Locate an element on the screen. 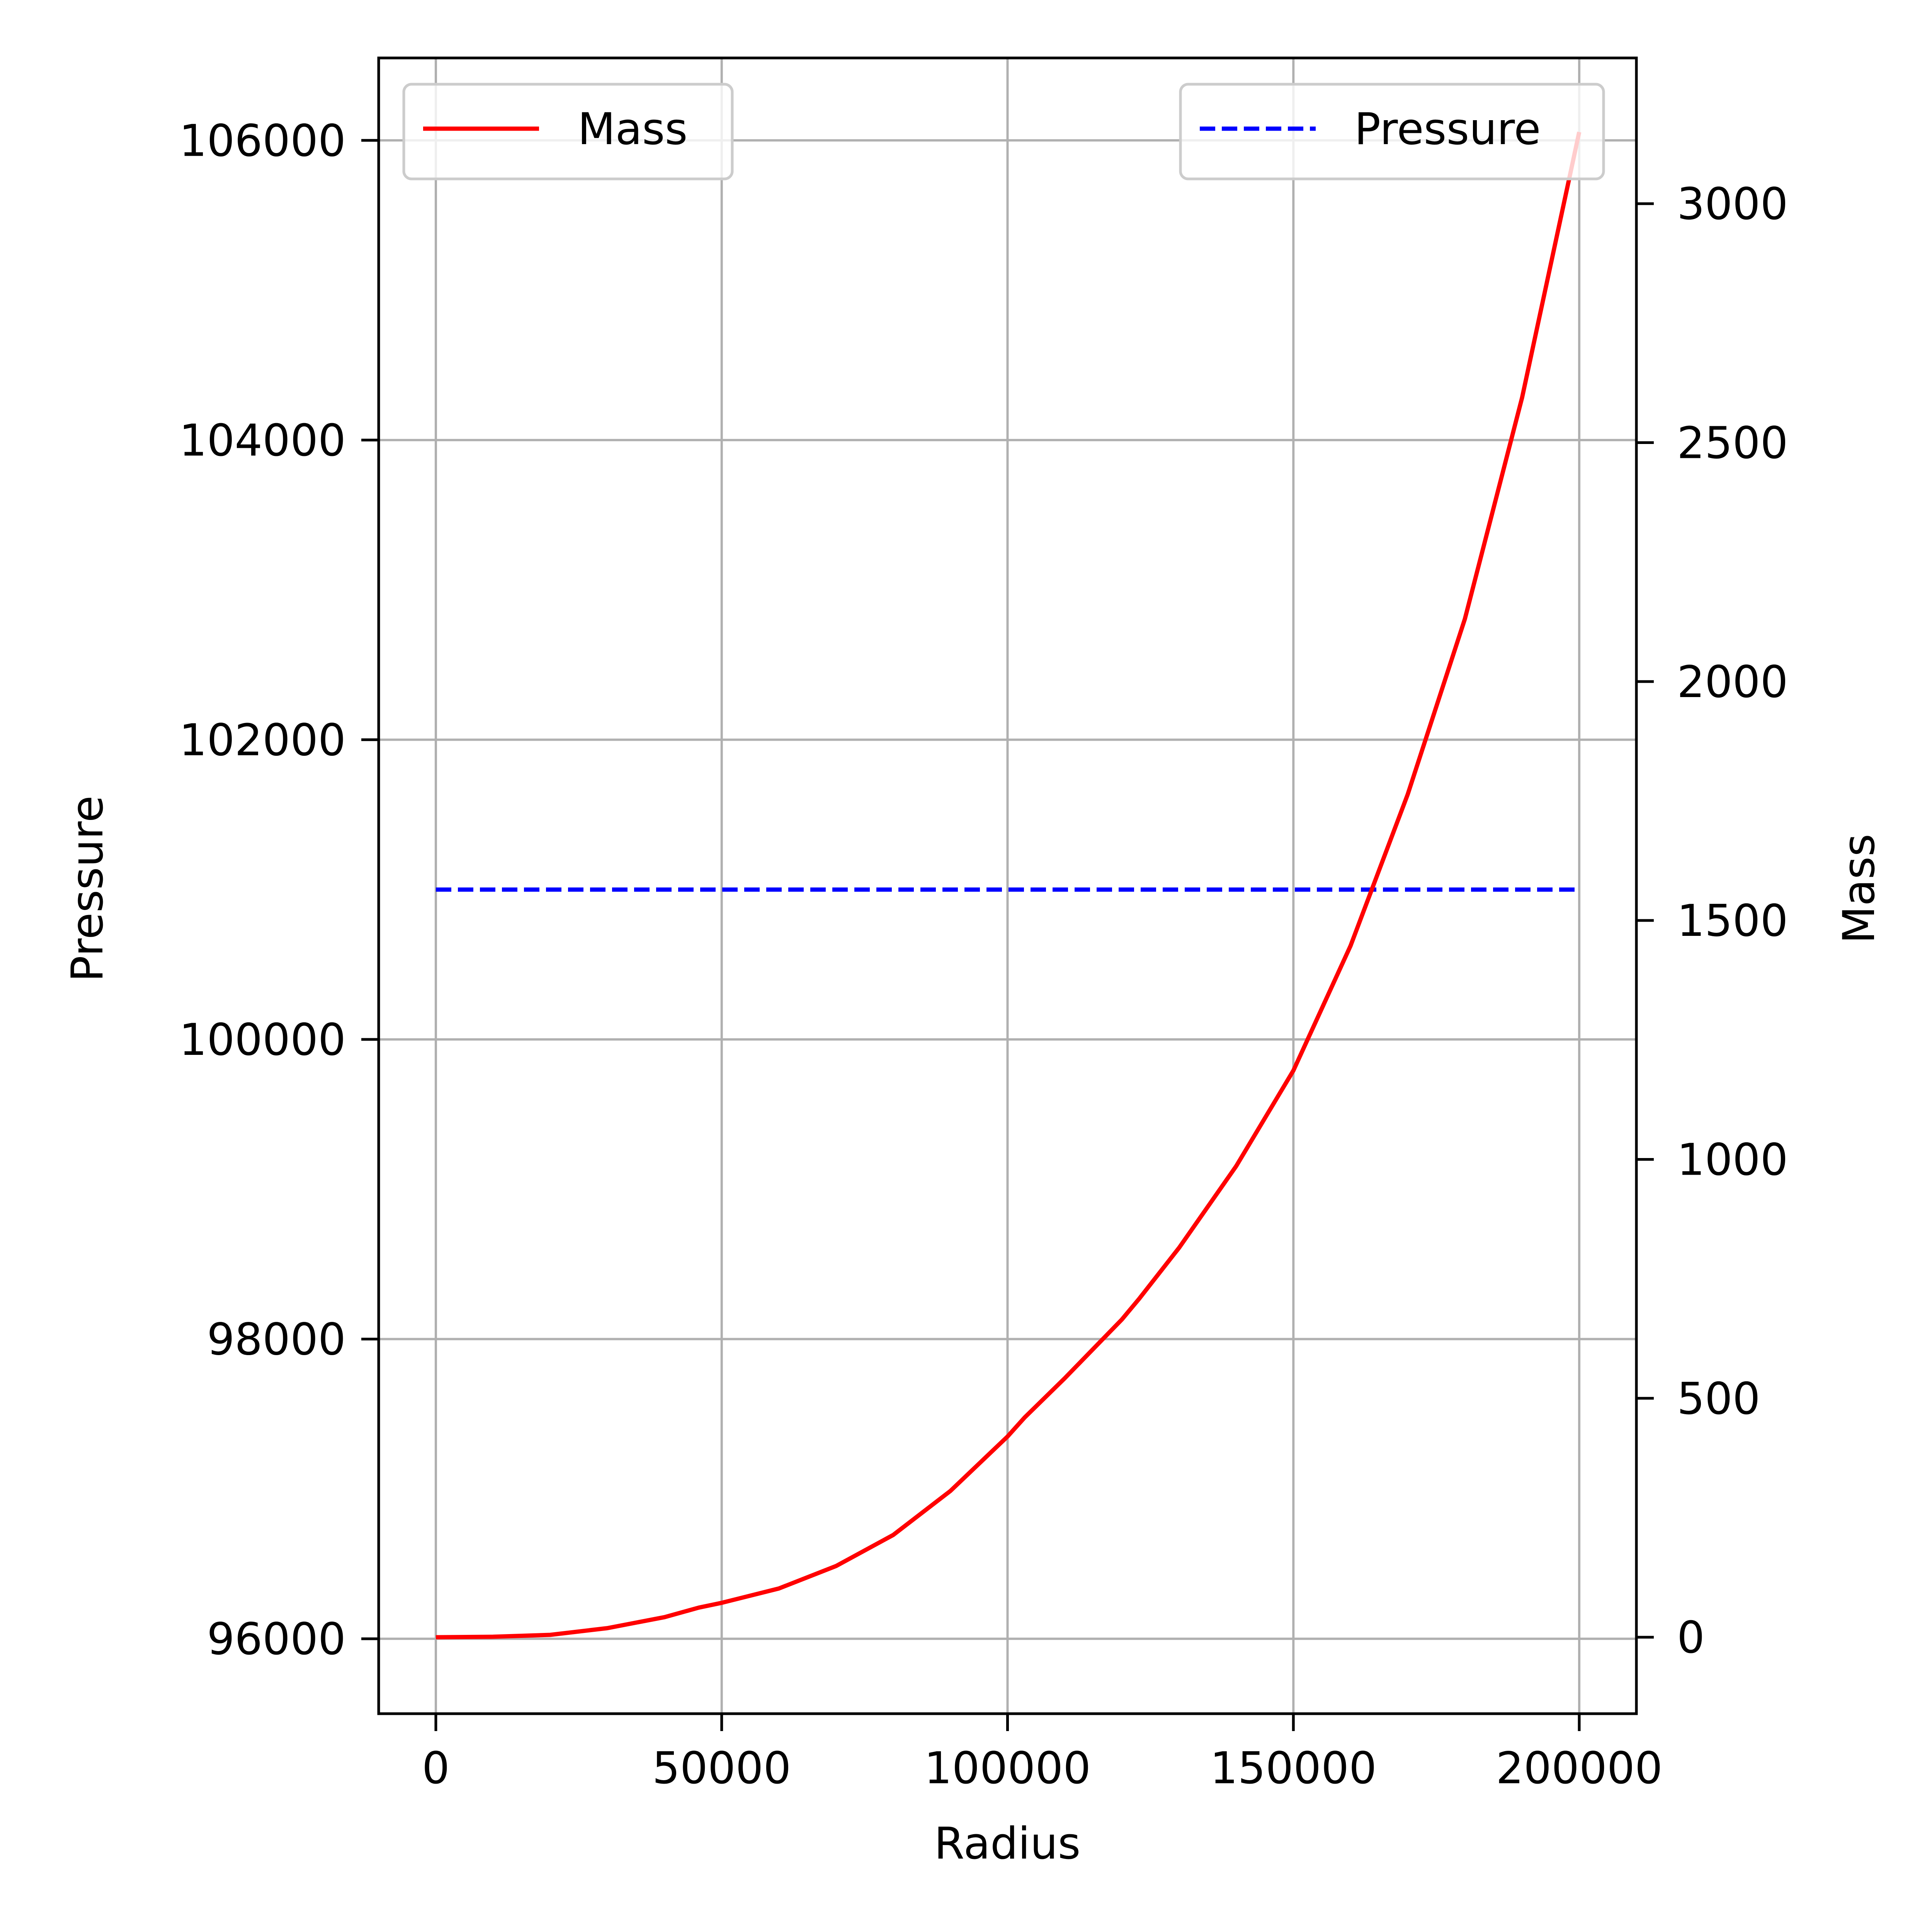 Image resolution: width=1932 pixels, height=1932 pixels. y-right-tick-label: 2500 is located at coordinates (1732, 443).